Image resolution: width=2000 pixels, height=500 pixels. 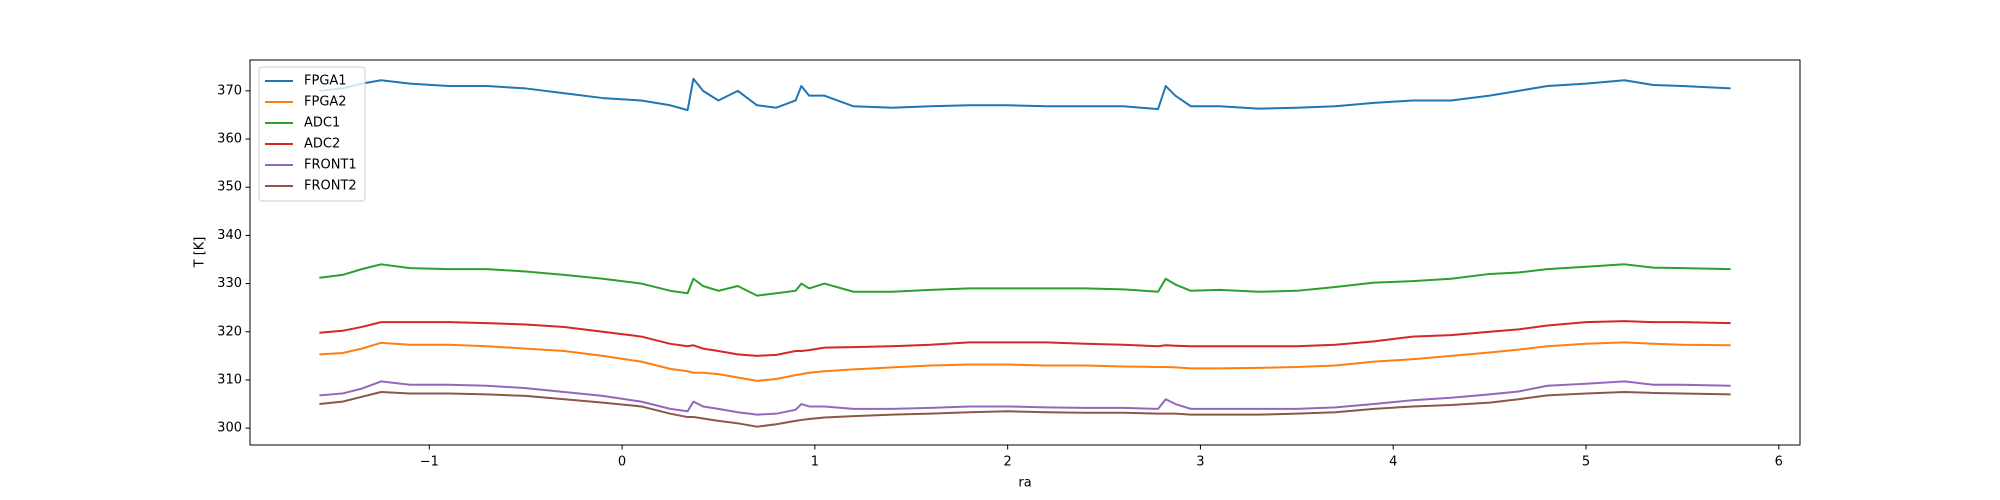 I want to click on x-tick-label: 0, so click(x=622, y=462).